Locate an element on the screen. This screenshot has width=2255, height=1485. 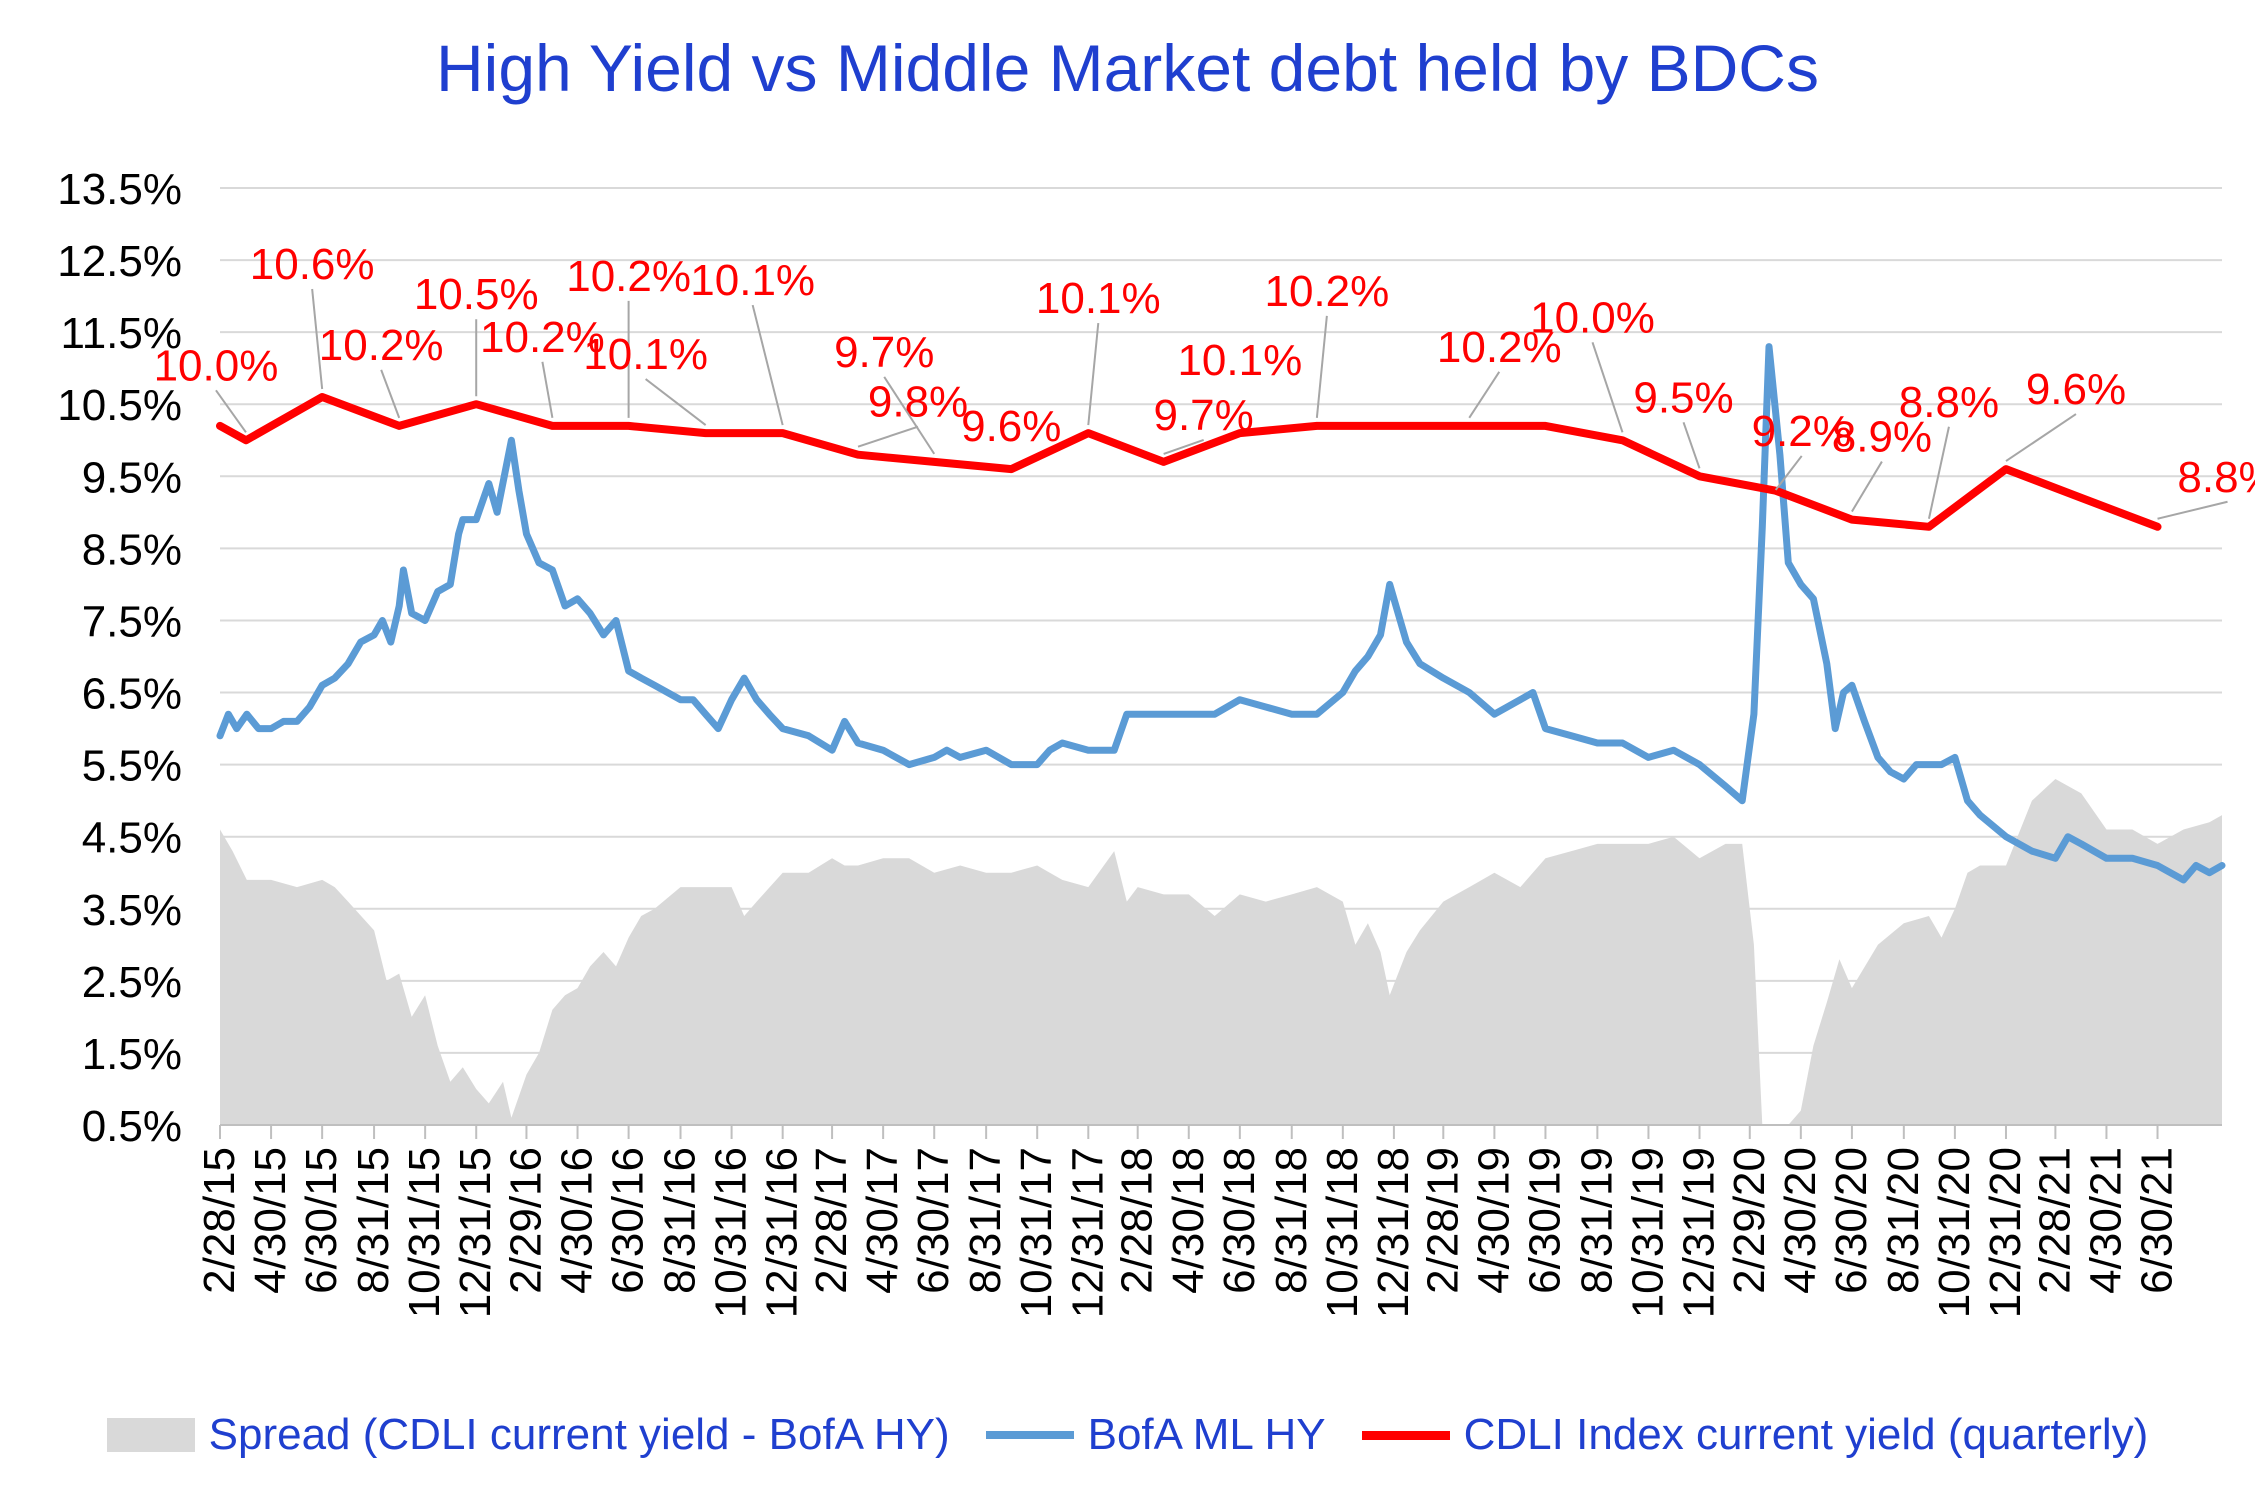
y-tick-label: 10.5% is located at coordinates (119, 405).